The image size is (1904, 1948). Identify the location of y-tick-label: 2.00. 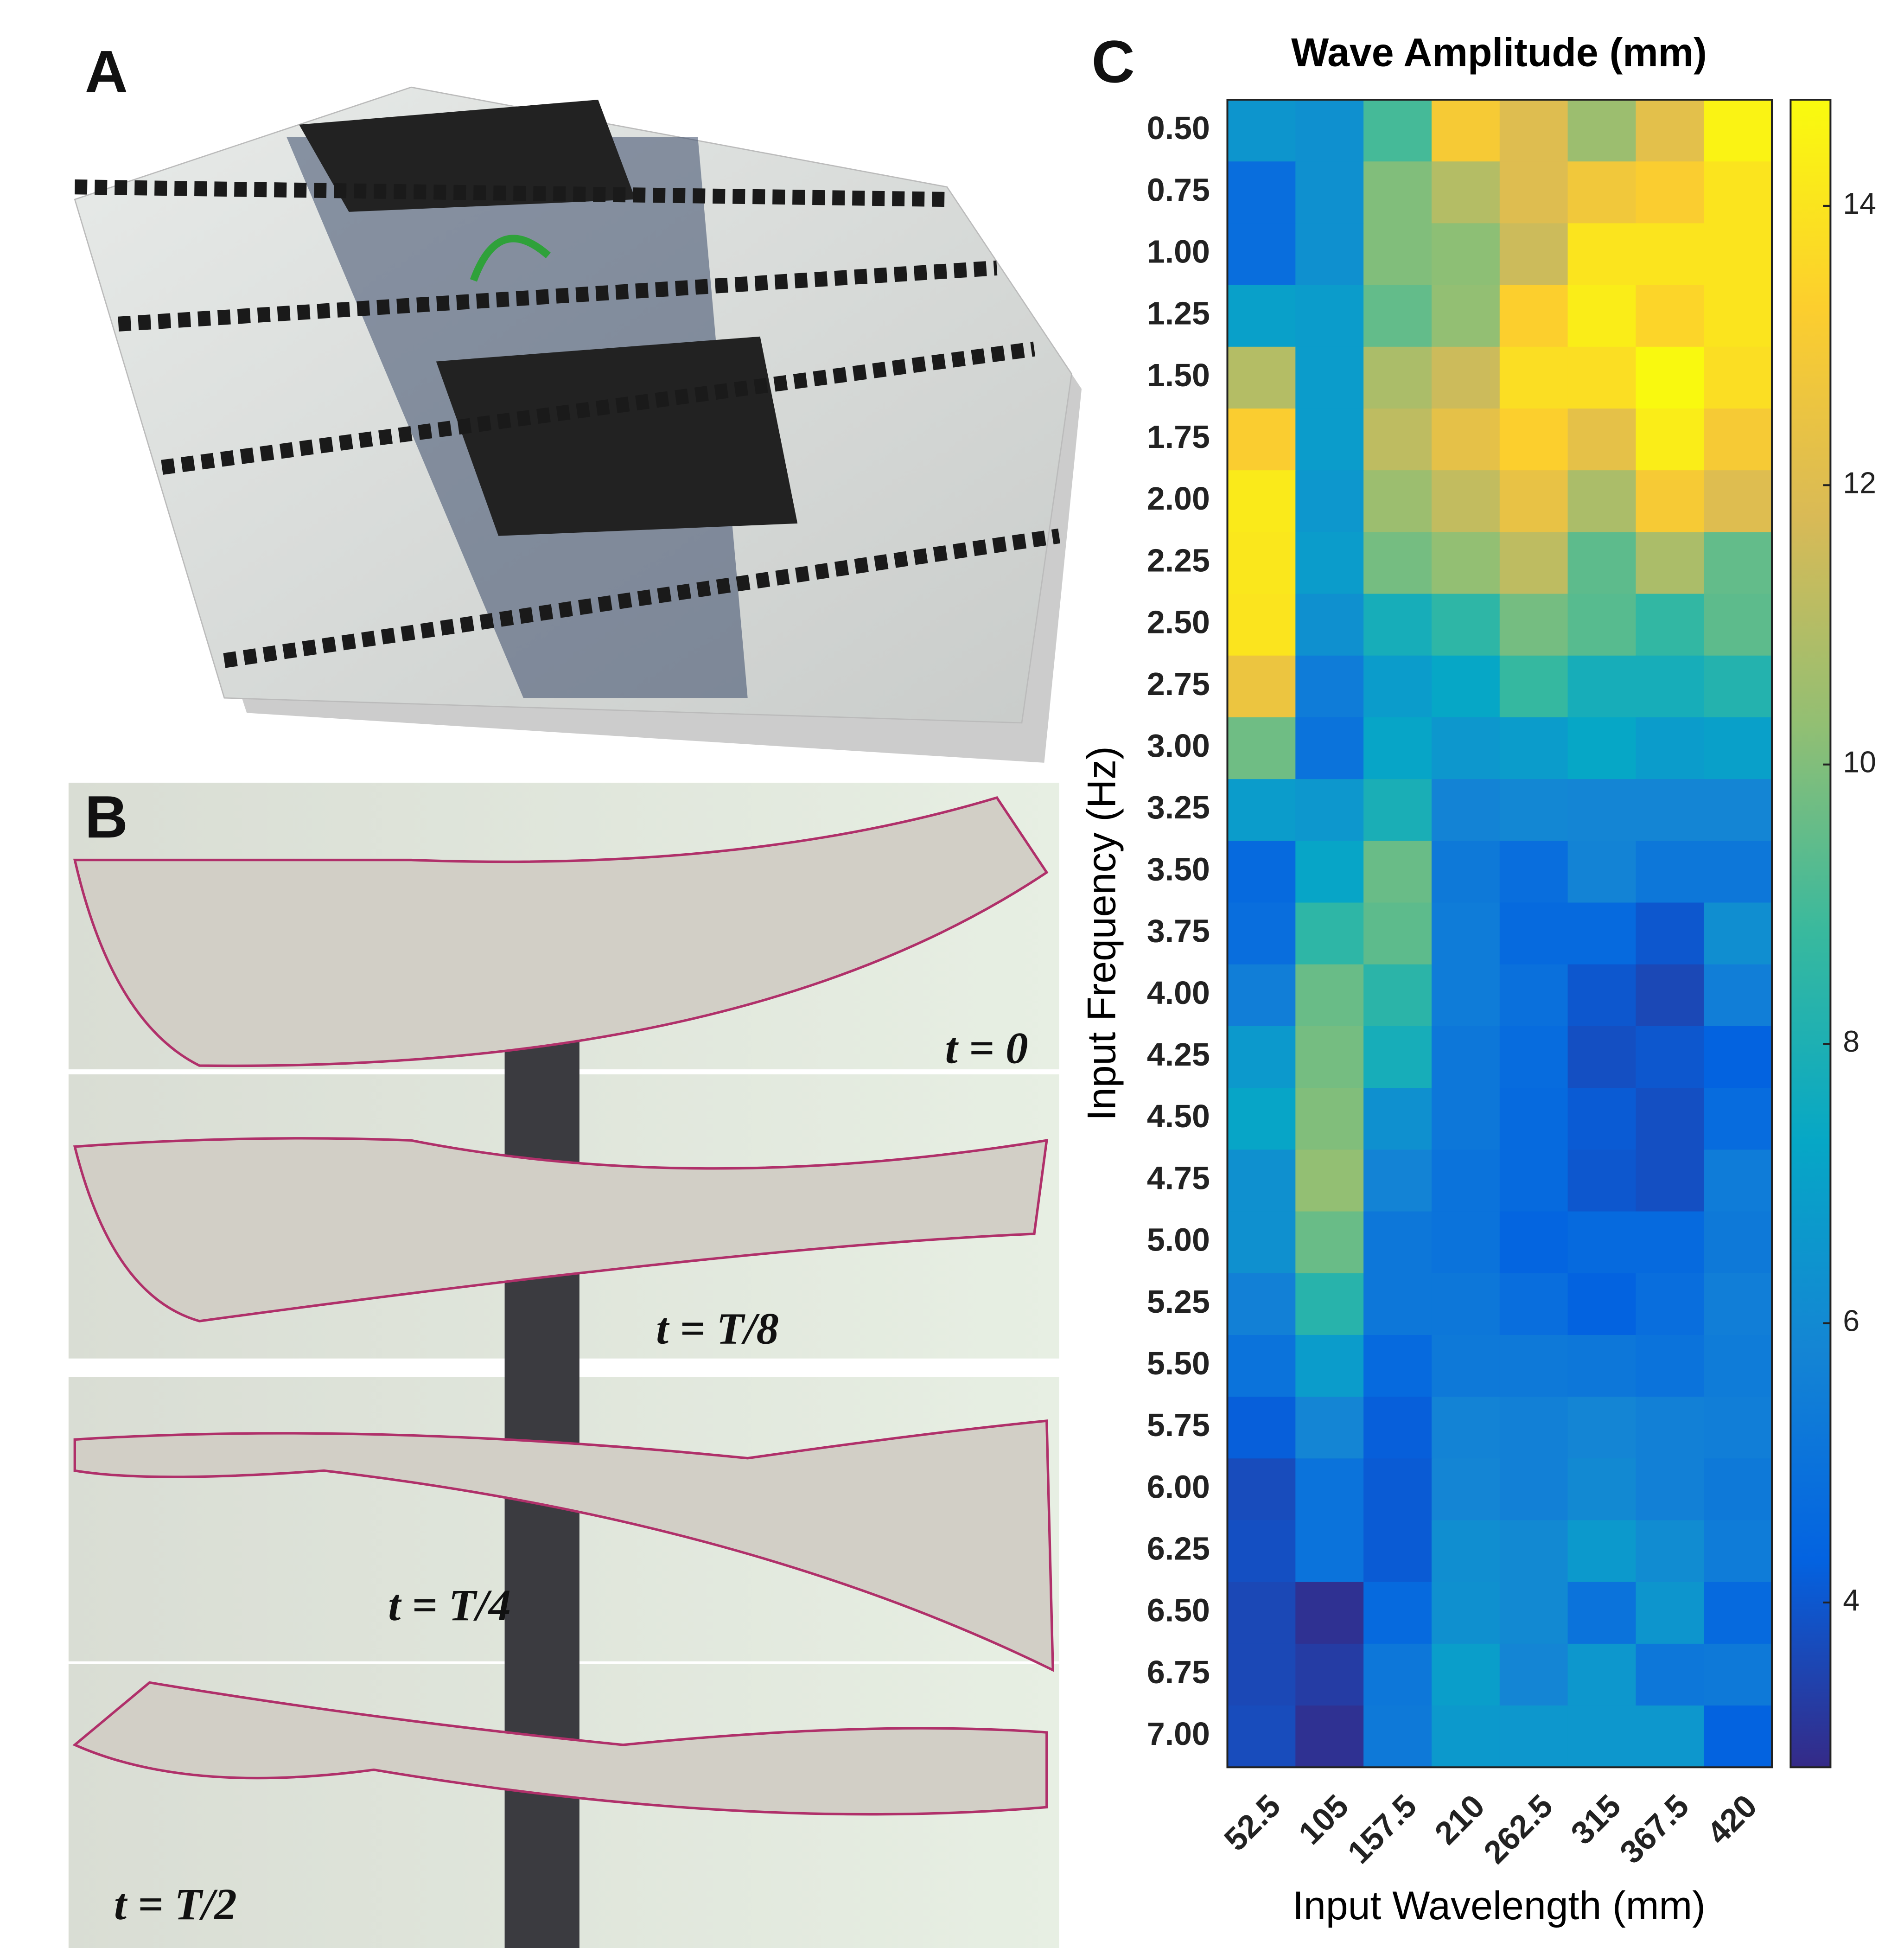
(1178, 498).